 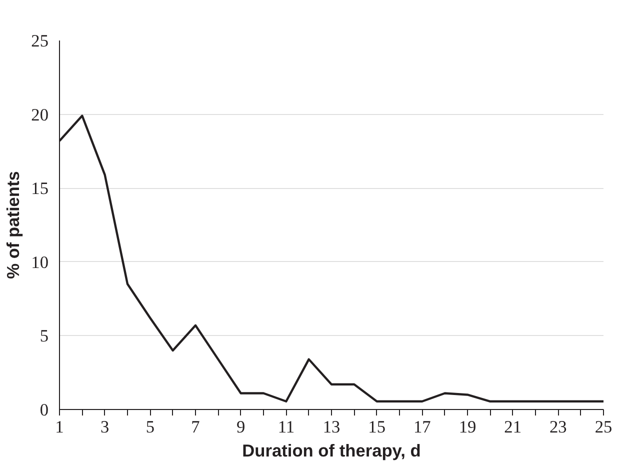 I want to click on y-tick-label: 25, so click(x=39, y=41).